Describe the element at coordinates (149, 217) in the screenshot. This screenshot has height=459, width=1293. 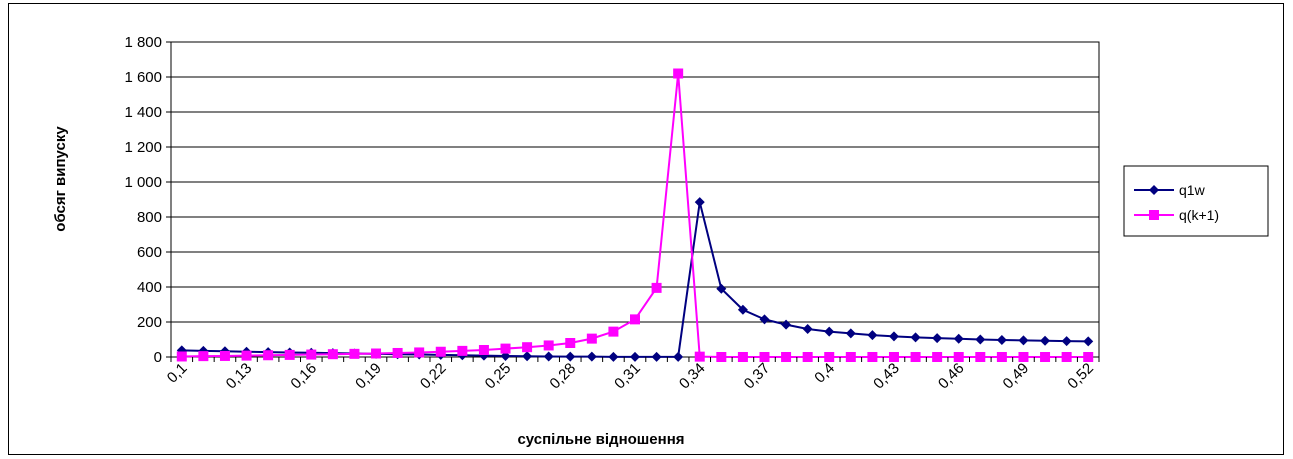
I see `y-tick-label: 800` at that location.